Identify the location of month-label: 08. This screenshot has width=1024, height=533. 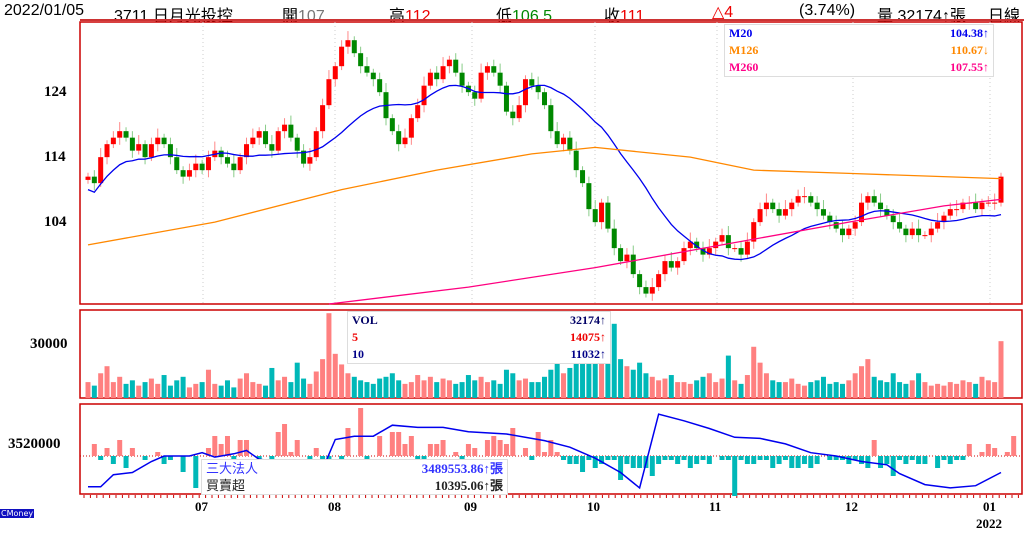
(334, 506).